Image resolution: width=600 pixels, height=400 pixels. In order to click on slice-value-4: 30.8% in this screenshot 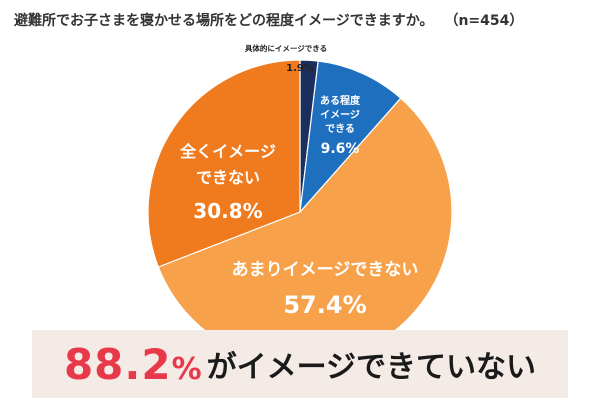, I will do `click(227, 211)`.